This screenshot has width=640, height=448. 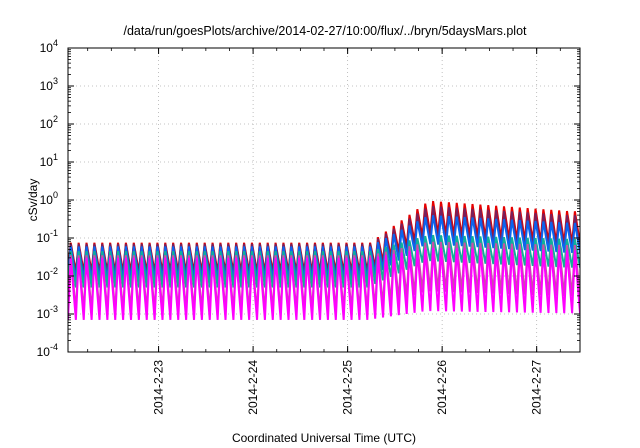 I want to click on y-tick-label: 10⁻², so click(x=47, y=274).